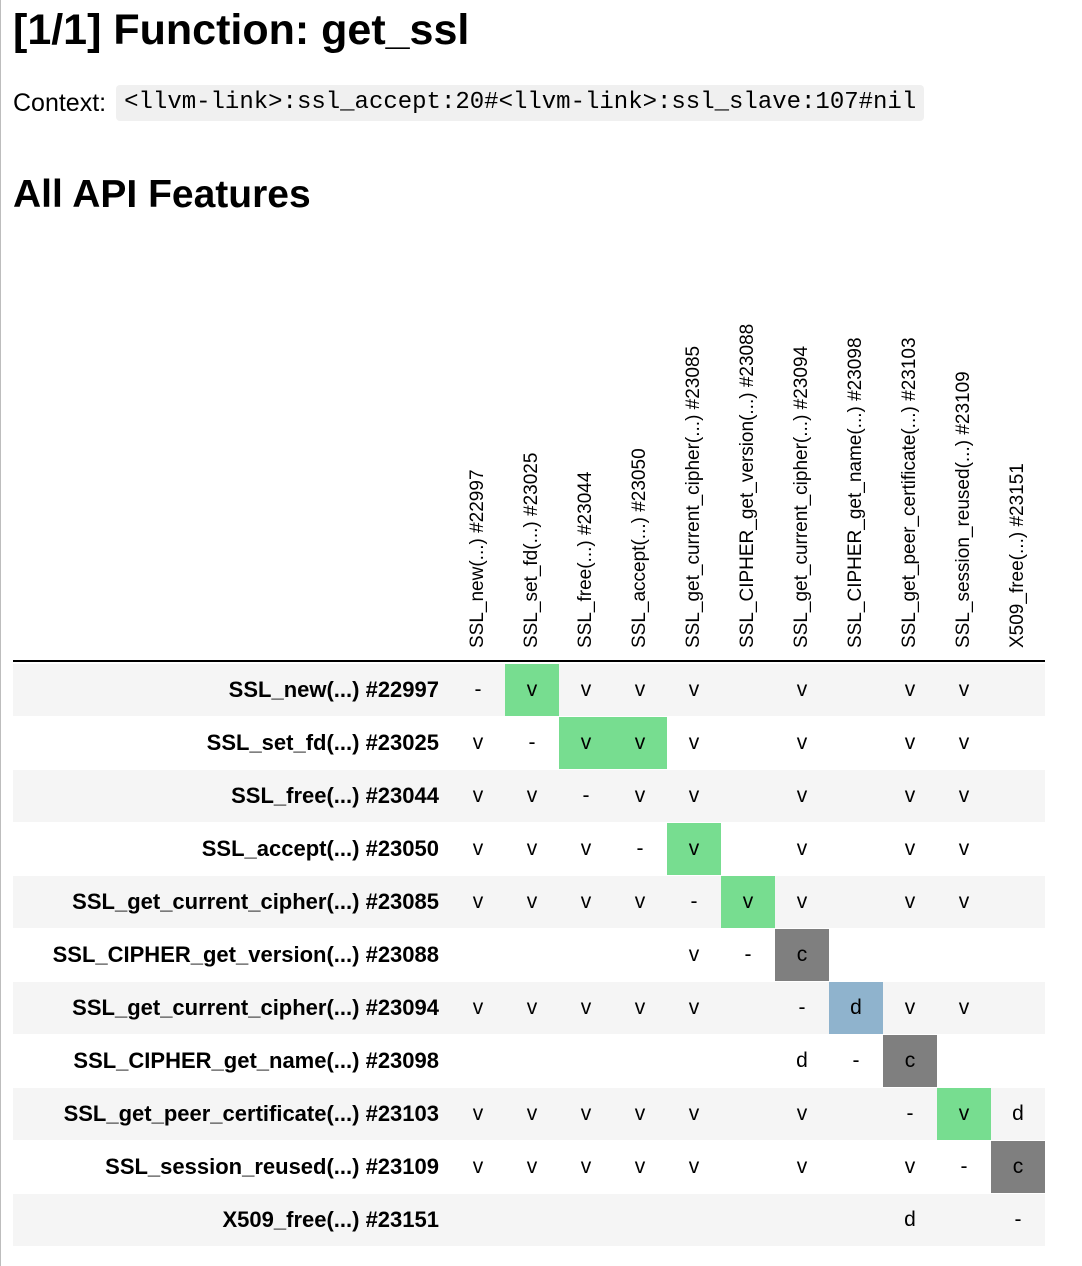  Describe the element at coordinates (529, 661) in the screenshot. I see `header-divider` at that location.